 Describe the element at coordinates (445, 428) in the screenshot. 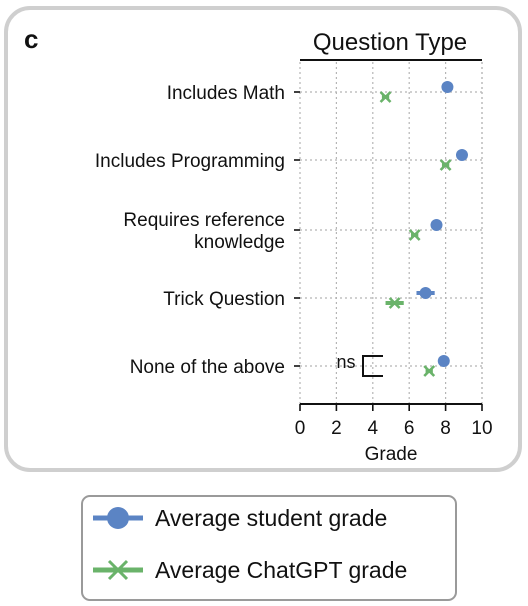

I see `x-tick-label: 8` at that location.